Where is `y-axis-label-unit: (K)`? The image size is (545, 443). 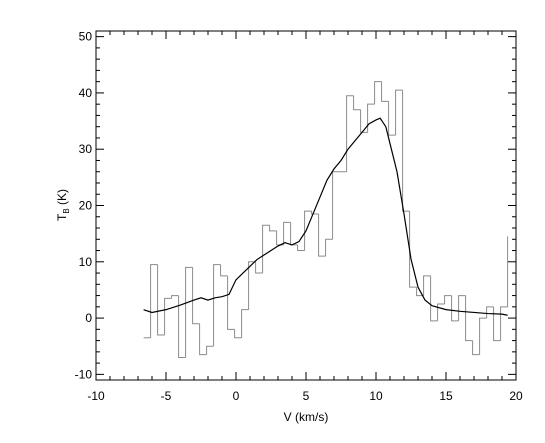 y-axis-label-unit: (K) is located at coordinates (62, 198).